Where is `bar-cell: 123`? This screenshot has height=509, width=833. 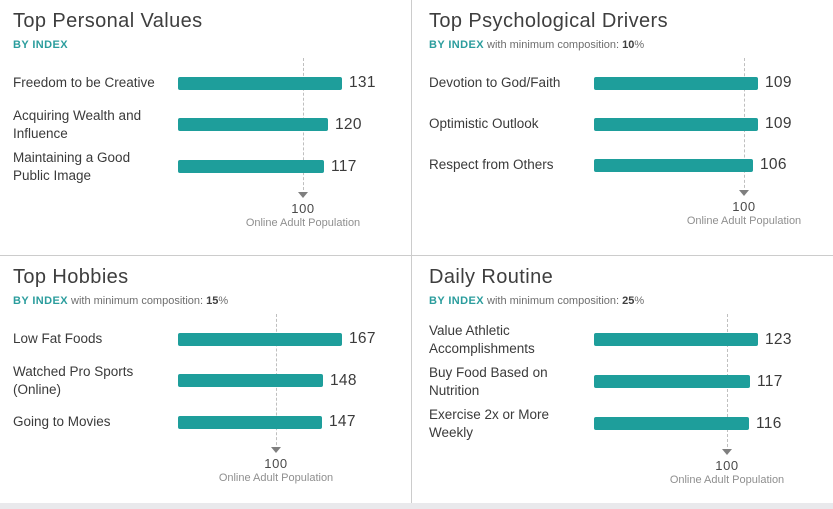
bar-cell: 123 is located at coordinates (708, 340).